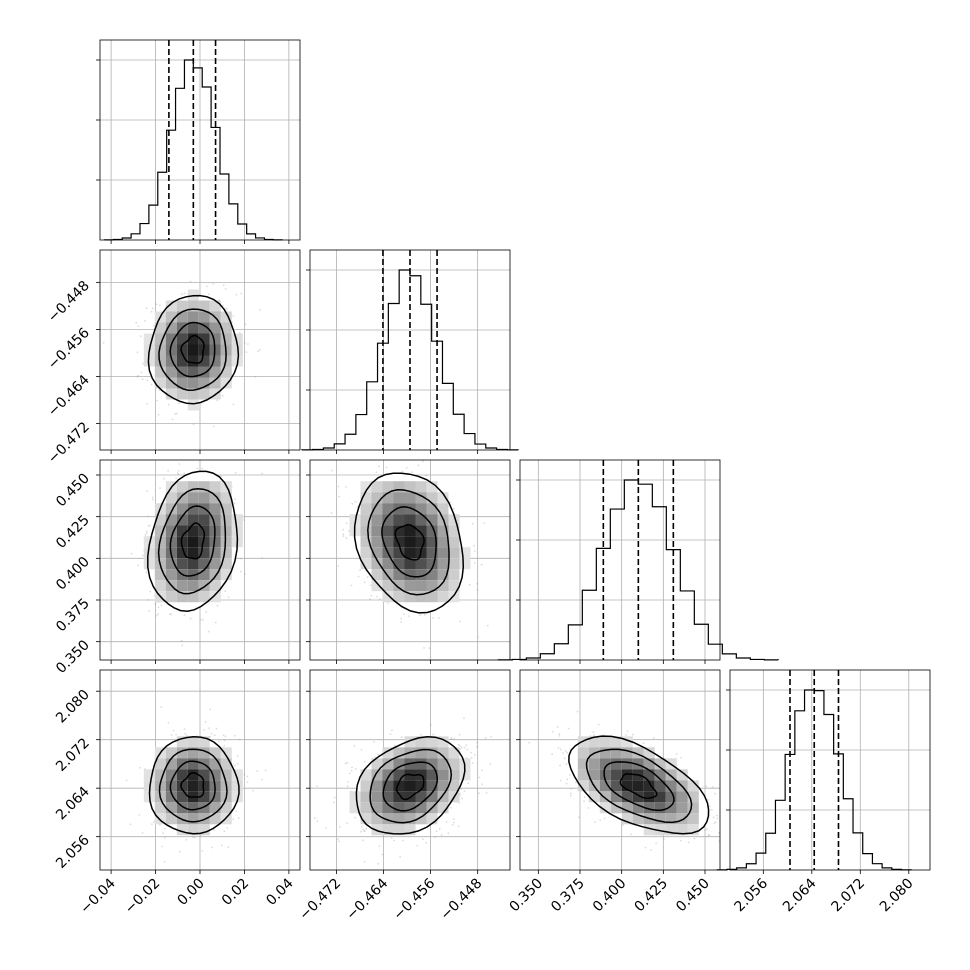 This screenshot has width=970, height=970. Describe the element at coordinates (73, 532) in the screenshot. I see `ytick-label-2-3: 0.425` at that location.